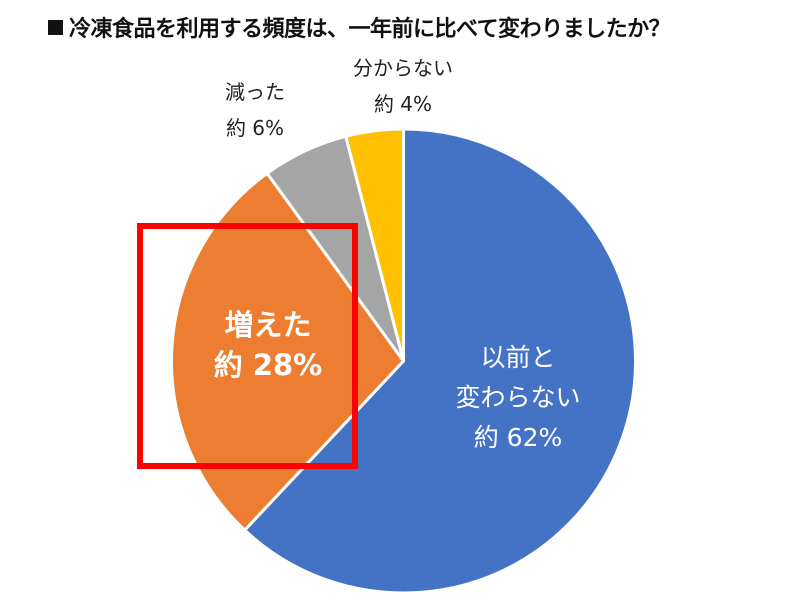 The width and height of the screenshot is (800, 600). I want to click on label-unchanged-line1: 以前と, so click(518, 357).